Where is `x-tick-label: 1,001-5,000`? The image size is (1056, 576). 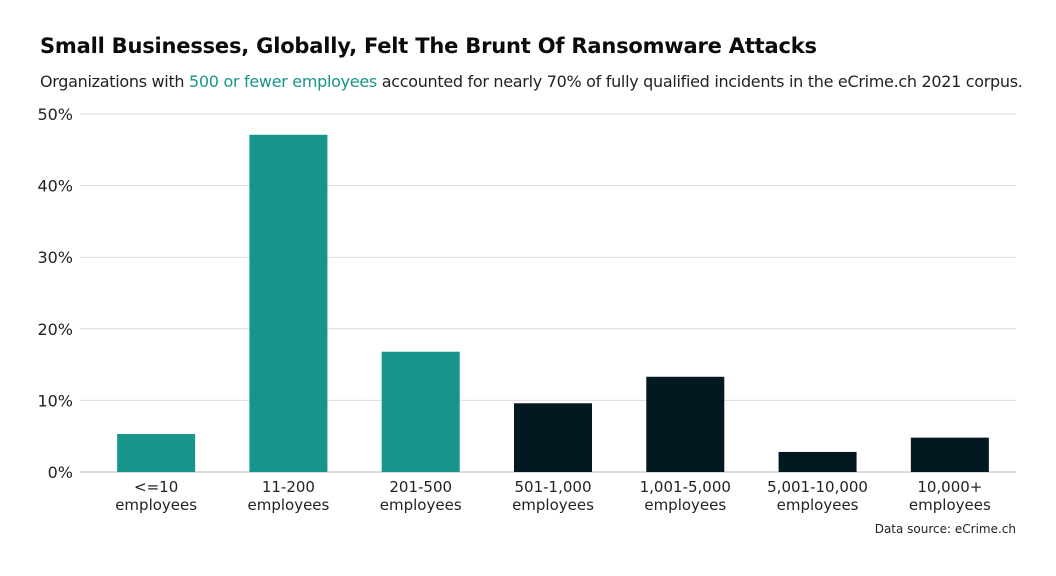 x-tick-label: 1,001-5,000 is located at coordinates (685, 487).